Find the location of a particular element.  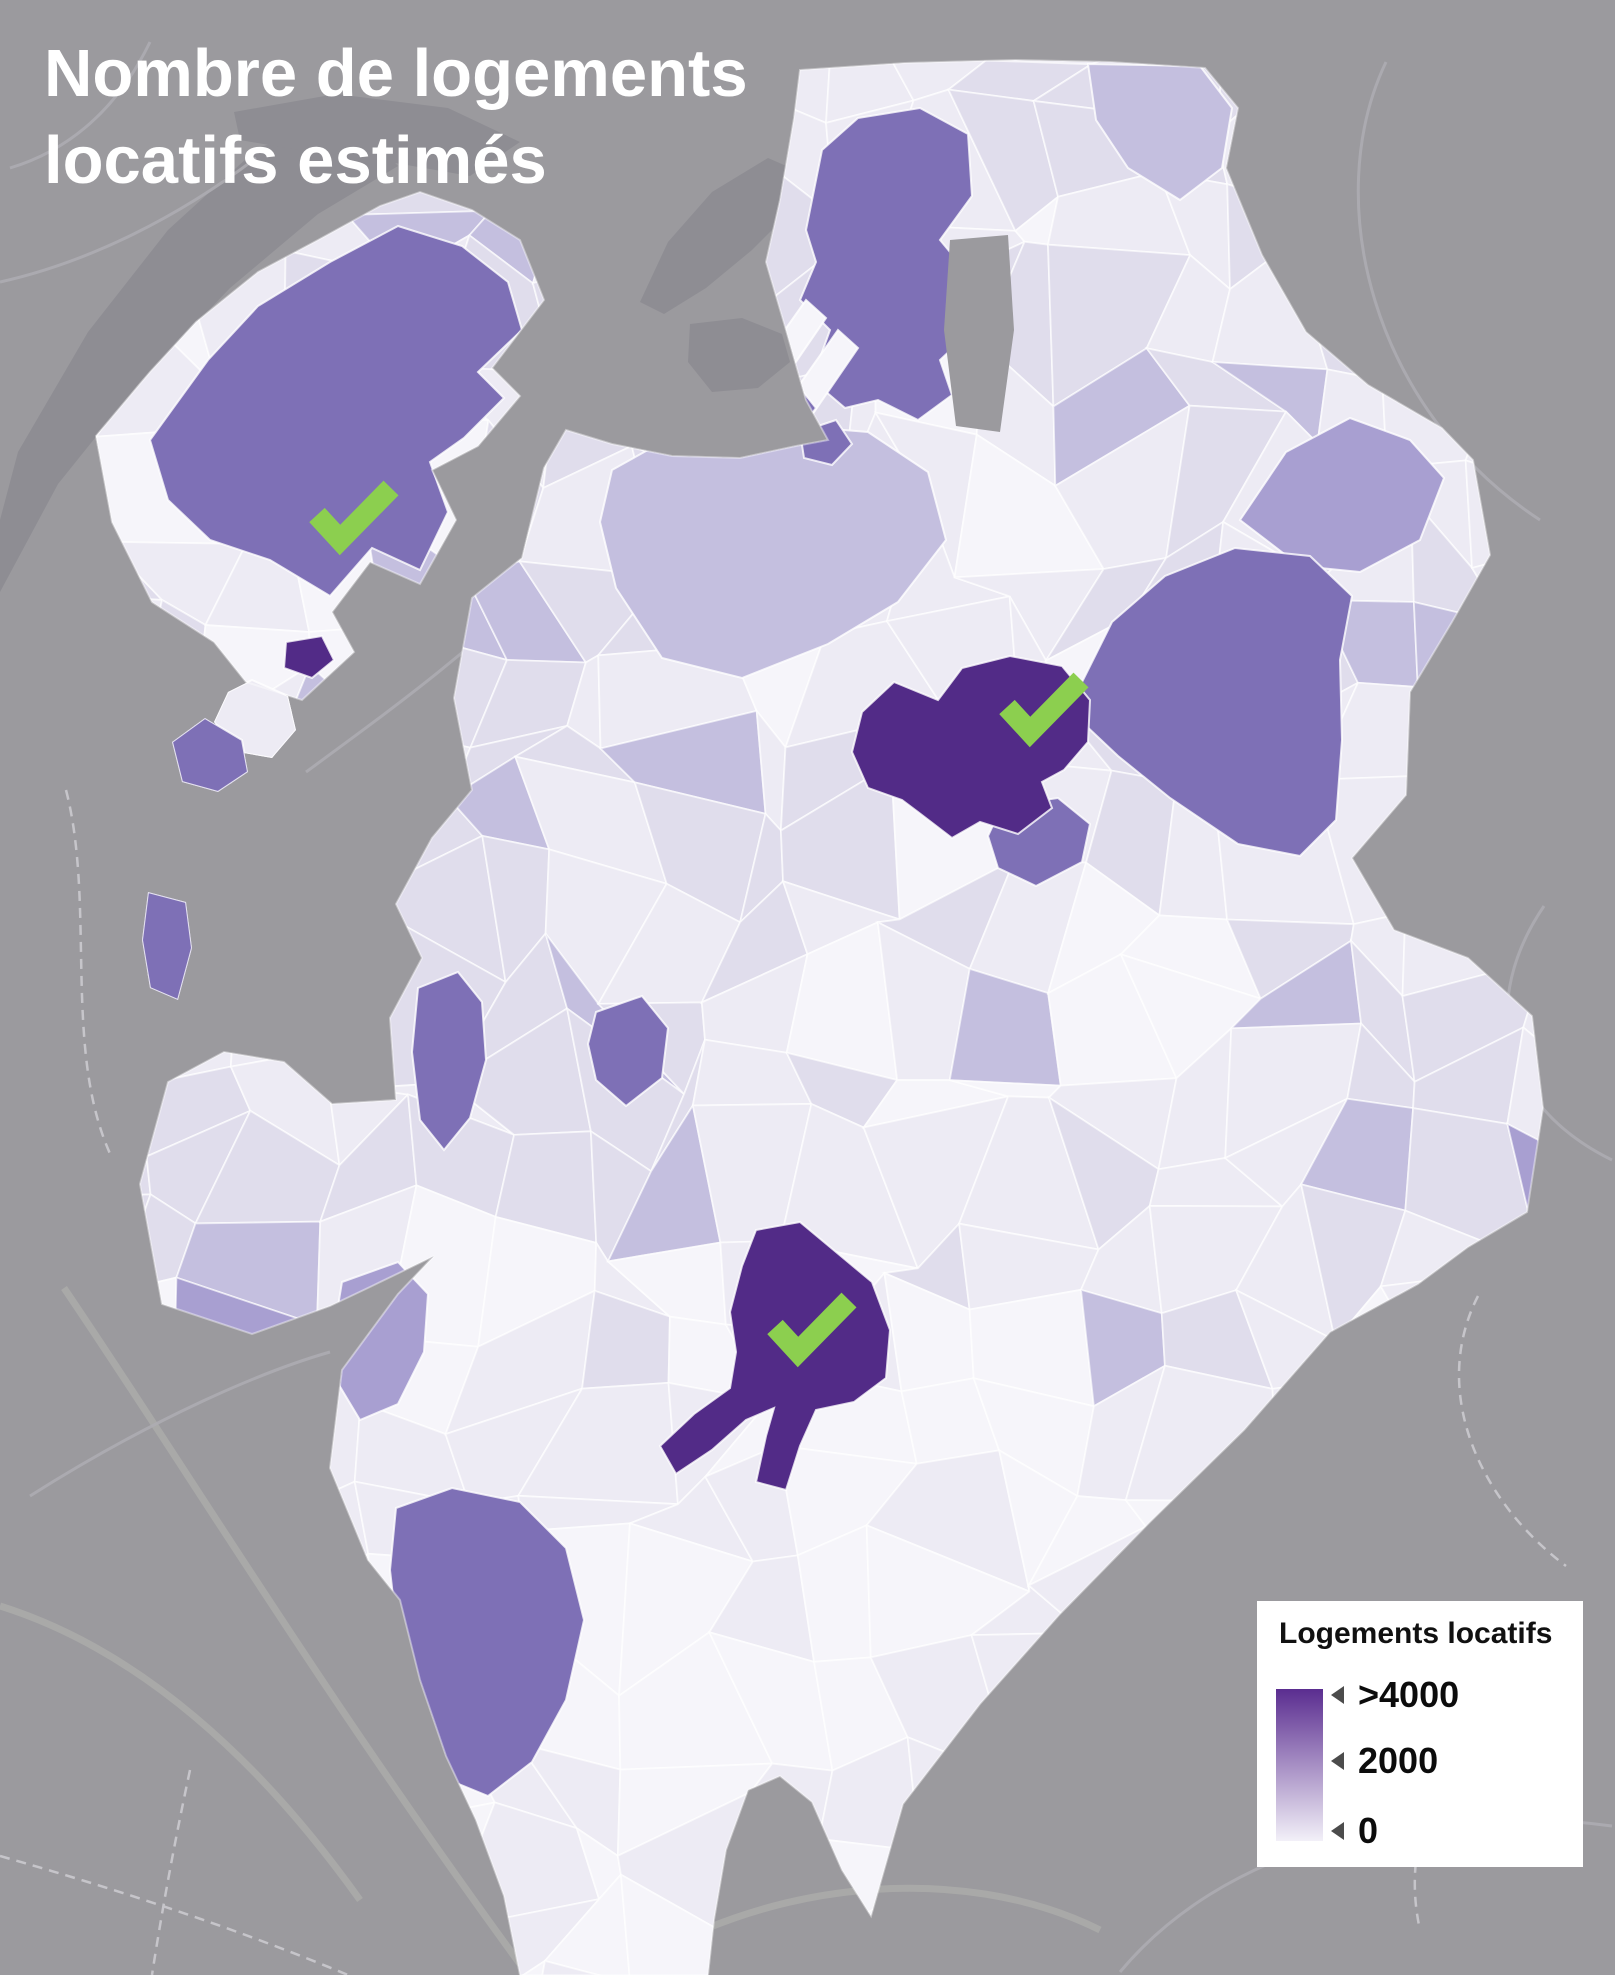

lake-band-top is located at coordinates (377, 135).